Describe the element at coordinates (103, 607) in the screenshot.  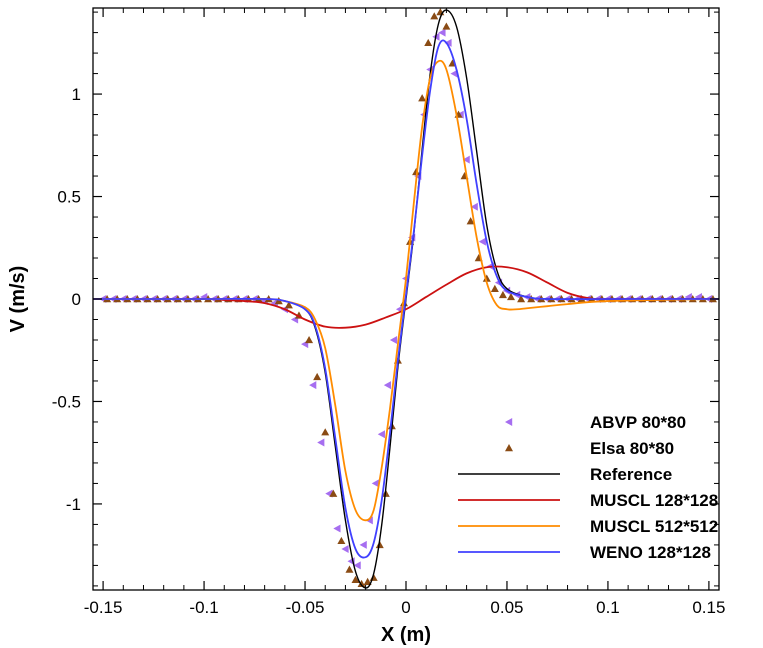
I see `x-tick-label: -0.15` at that location.